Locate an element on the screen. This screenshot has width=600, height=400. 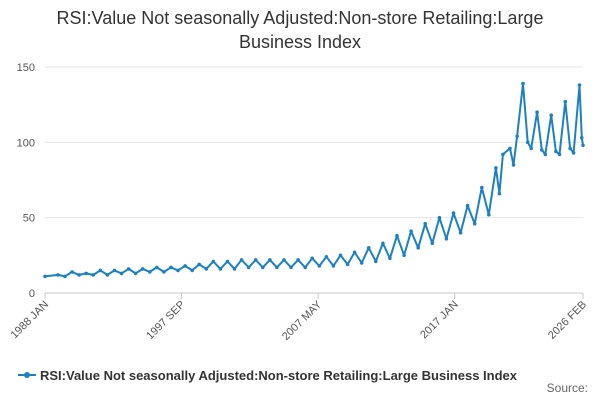
legend-line-marker-icon is located at coordinates (27, 375).